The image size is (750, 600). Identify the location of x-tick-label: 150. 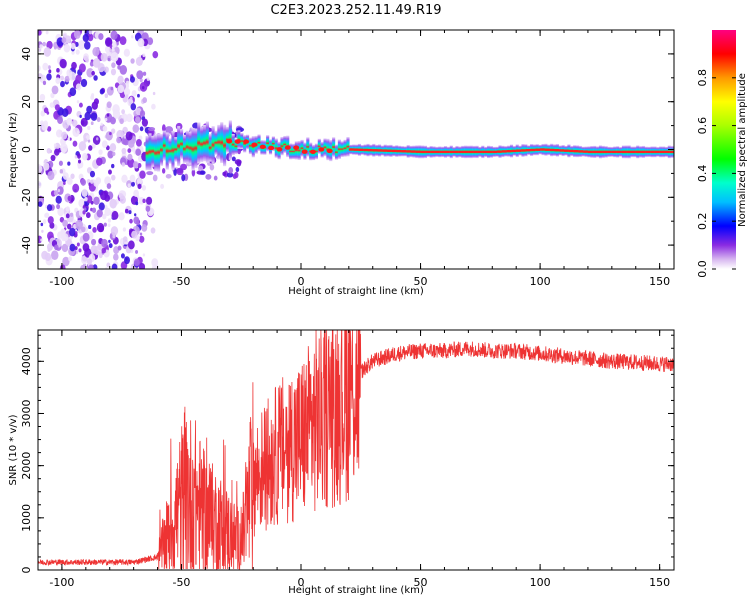
(659, 582).